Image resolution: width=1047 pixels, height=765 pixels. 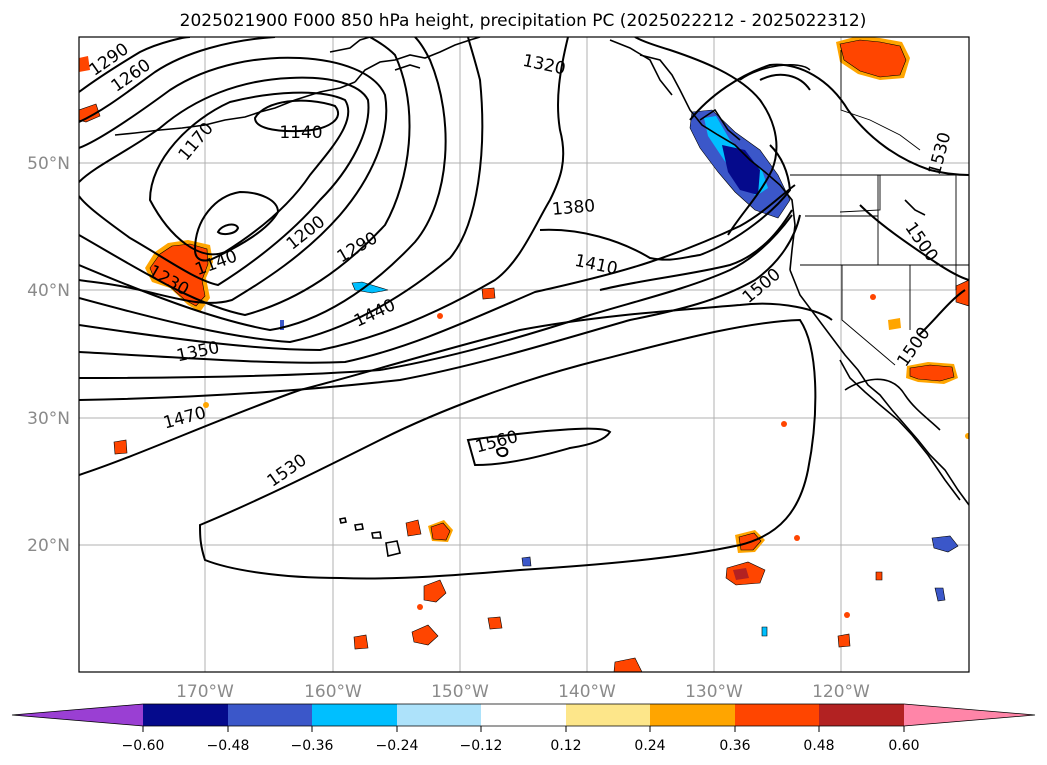 What do you see at coordinates (333, 692) in the screenshot?
I see `lon-label: 160°W` at bounding box center [333, 692].